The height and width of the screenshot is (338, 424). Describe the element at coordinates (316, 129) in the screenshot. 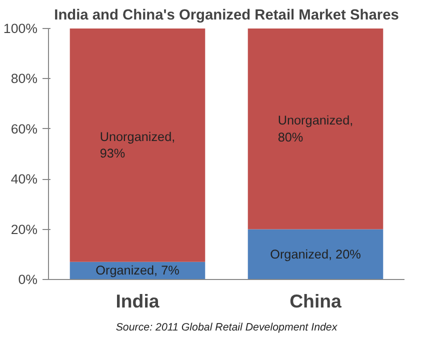

I see `data-label: Unorganized, 80%` at that location.